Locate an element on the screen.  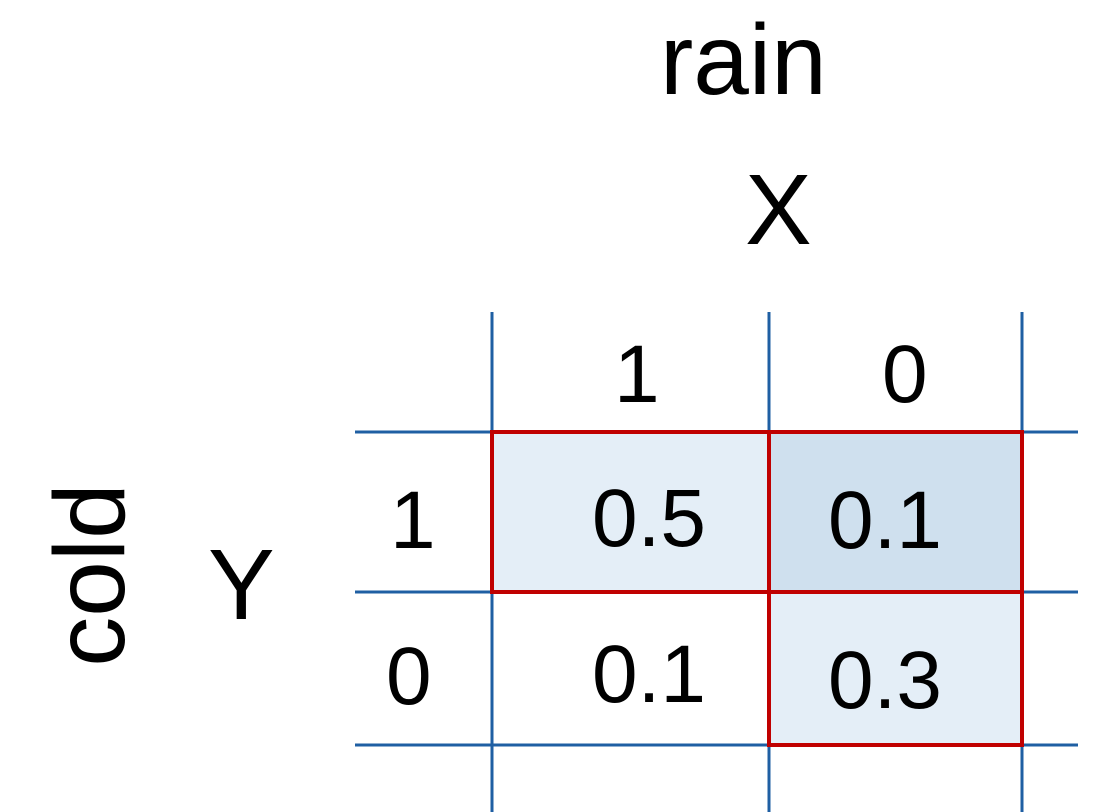
column-header-rain-1: 1 is located at coordinates (637, 374).